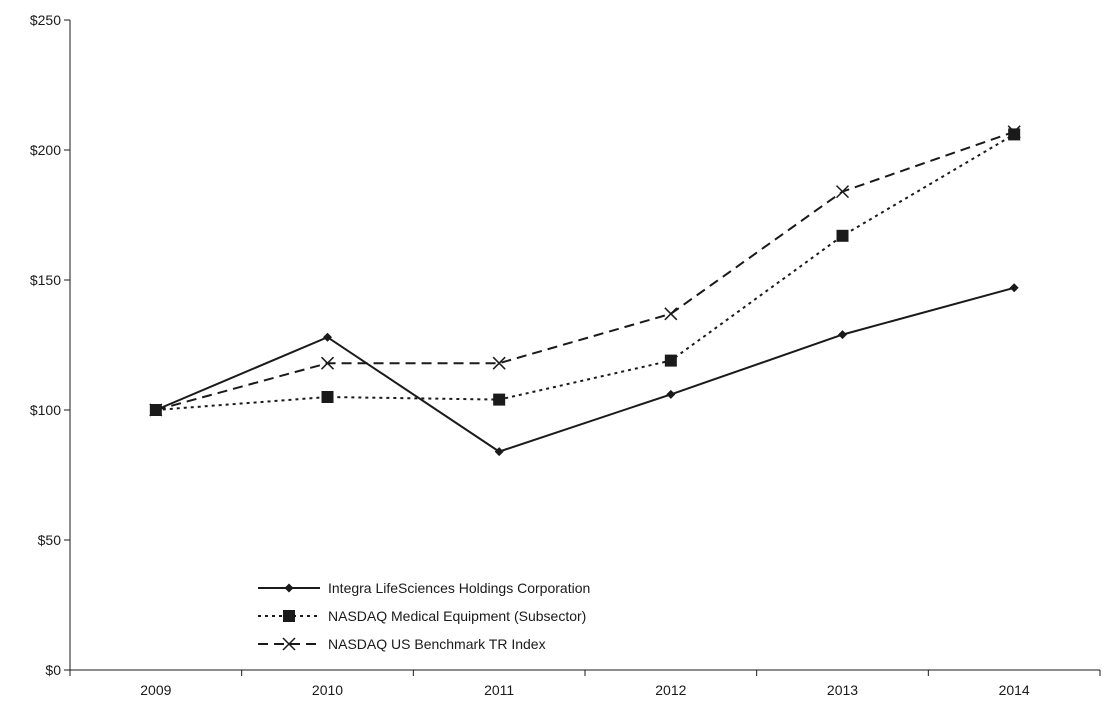  Describe the element at coordinates (1014, 690) in the screenshot. I see `x-tick-label: 2014` at that location.